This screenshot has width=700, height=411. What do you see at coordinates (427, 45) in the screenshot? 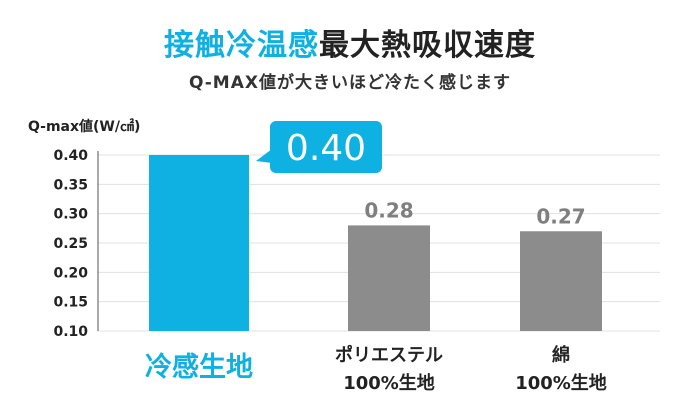
I see `title-rest: 最大熱吸収速度` at bounding box center [427, 45].